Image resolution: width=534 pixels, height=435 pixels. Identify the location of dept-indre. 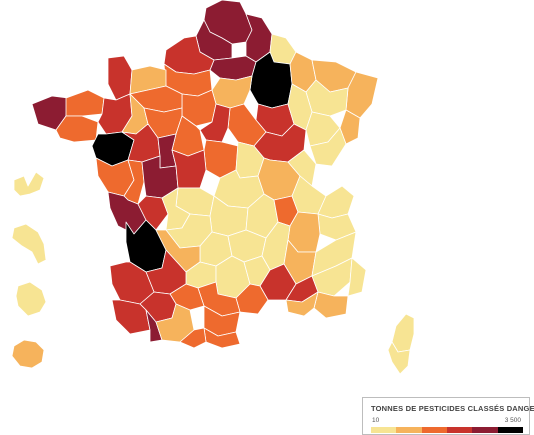
(189, 169).